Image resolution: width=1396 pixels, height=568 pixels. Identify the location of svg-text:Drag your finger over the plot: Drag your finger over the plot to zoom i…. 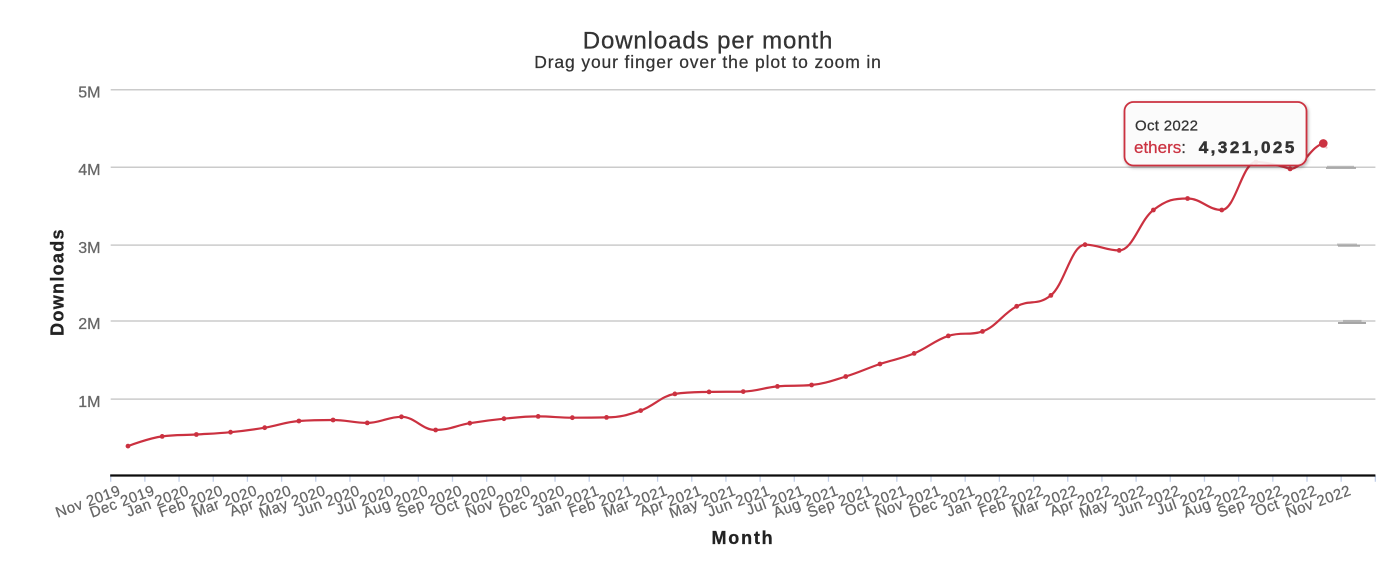
(708, 62).